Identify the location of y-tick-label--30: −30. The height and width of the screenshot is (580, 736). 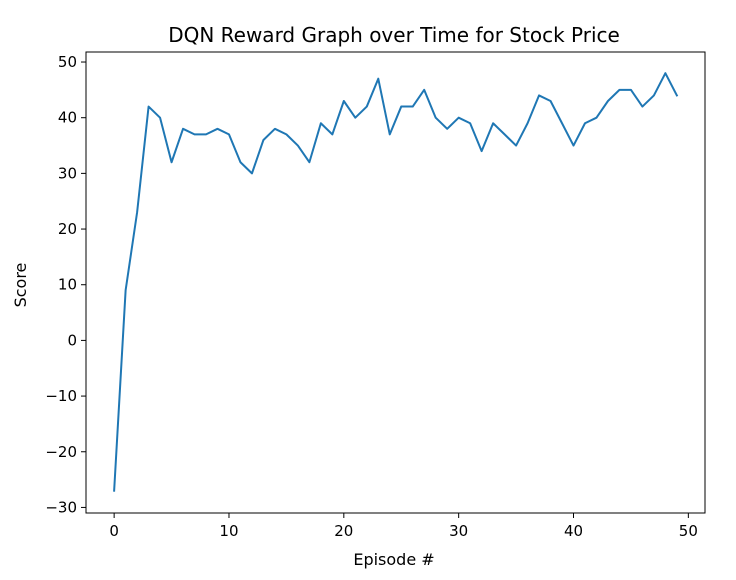
(61, 507).